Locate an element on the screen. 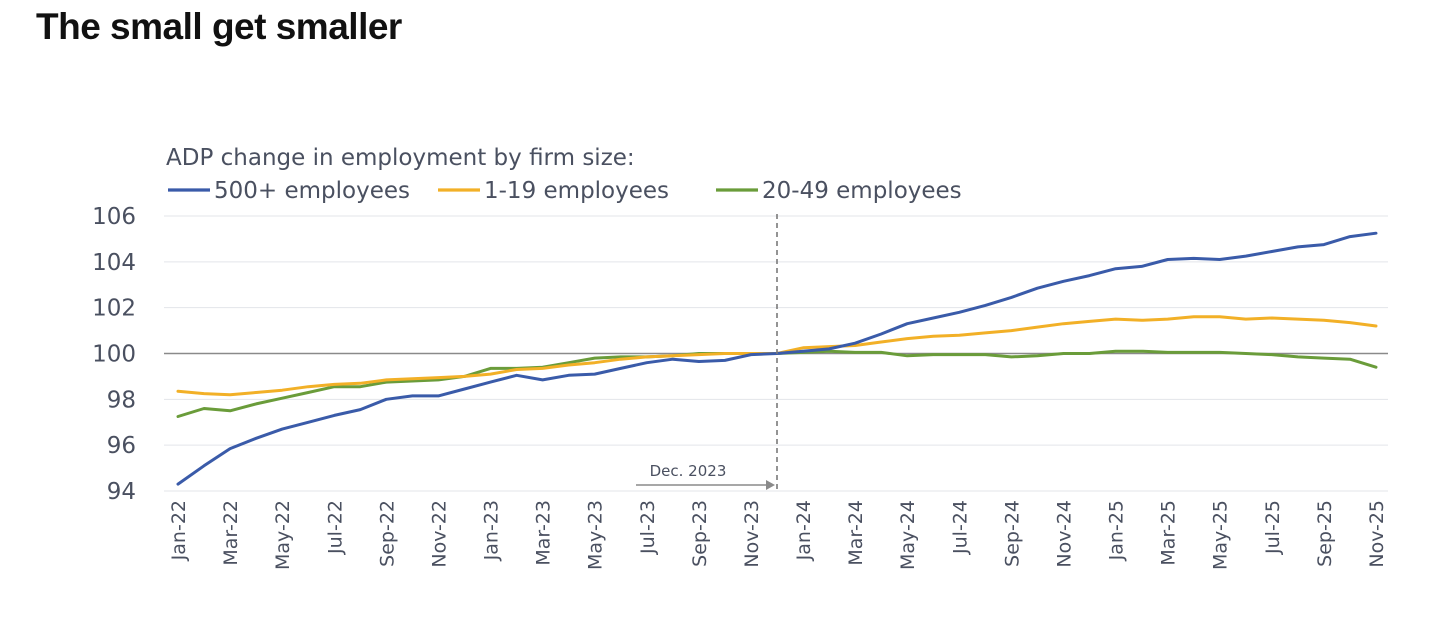 The height and width of the screenshot is (631, 1456). chart-annotation: Dec. 2023 is located at coordinates (707, 352).